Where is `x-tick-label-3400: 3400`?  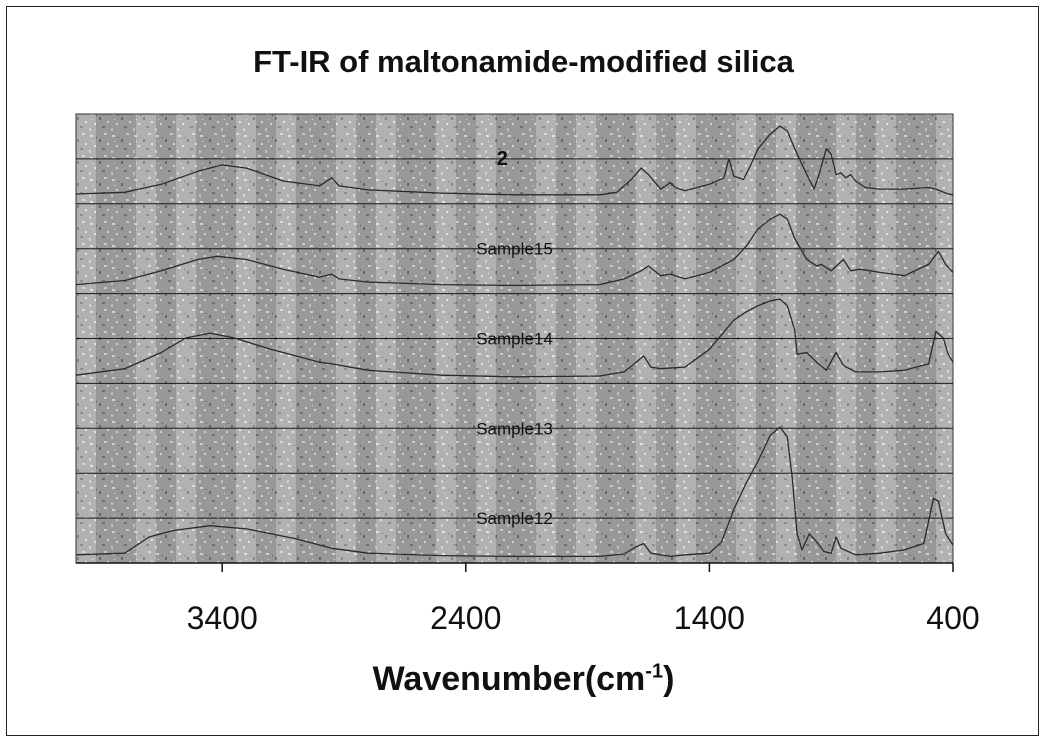 x-tick-label-3400: 3400 is located at coordinates (222, 618).